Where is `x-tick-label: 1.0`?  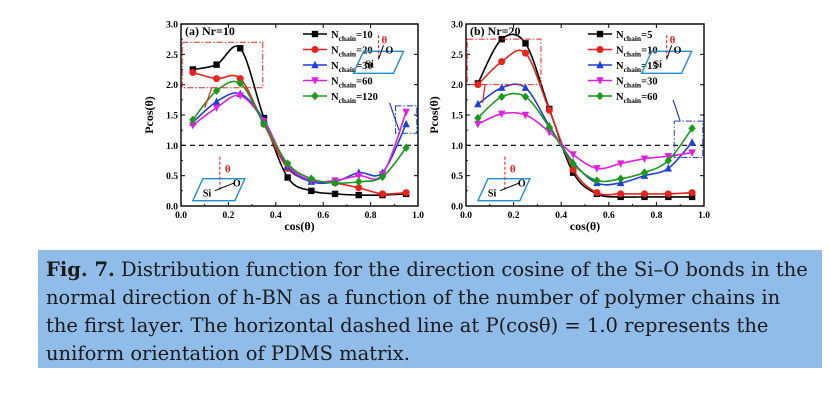 x-tick-label: 1.0 is located at coordinates (704, 216).